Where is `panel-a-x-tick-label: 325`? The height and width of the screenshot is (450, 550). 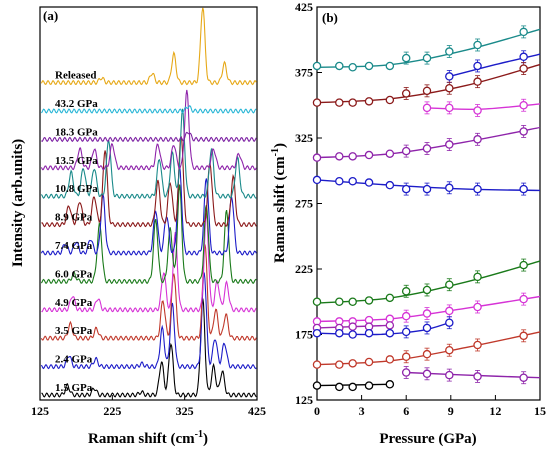
panel-a-x-tick-label: 325 is located at coordinates (185, 411).